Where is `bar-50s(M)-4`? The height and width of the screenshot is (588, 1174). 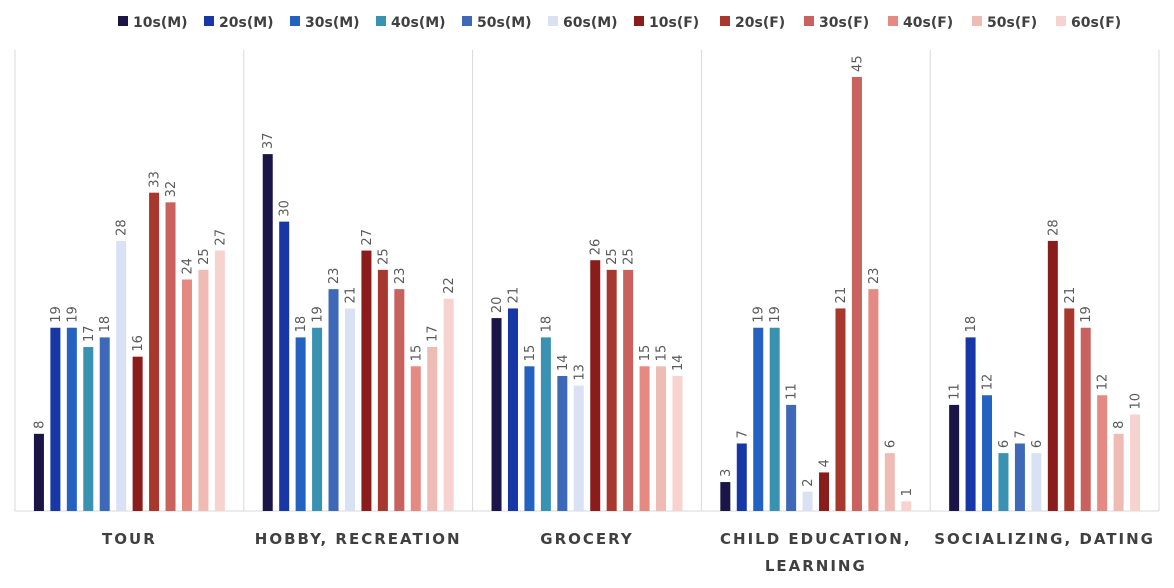 bar-50s(M)-4 is located at coordinates (791, 457).